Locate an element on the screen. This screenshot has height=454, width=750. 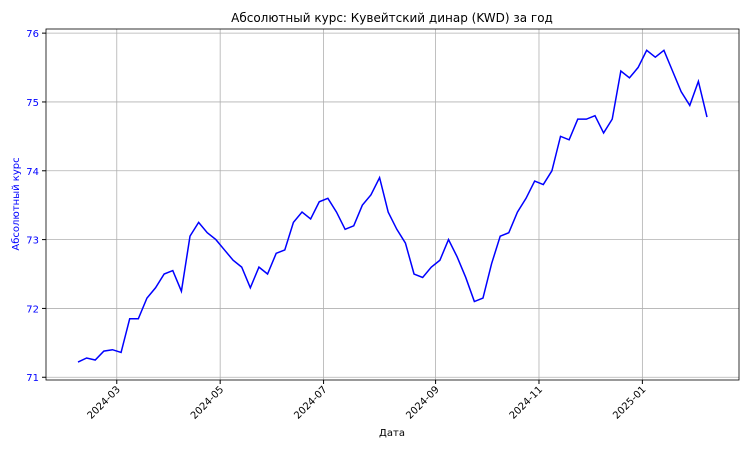
x-axis-label: Дата is located at coordinates (392, 433).